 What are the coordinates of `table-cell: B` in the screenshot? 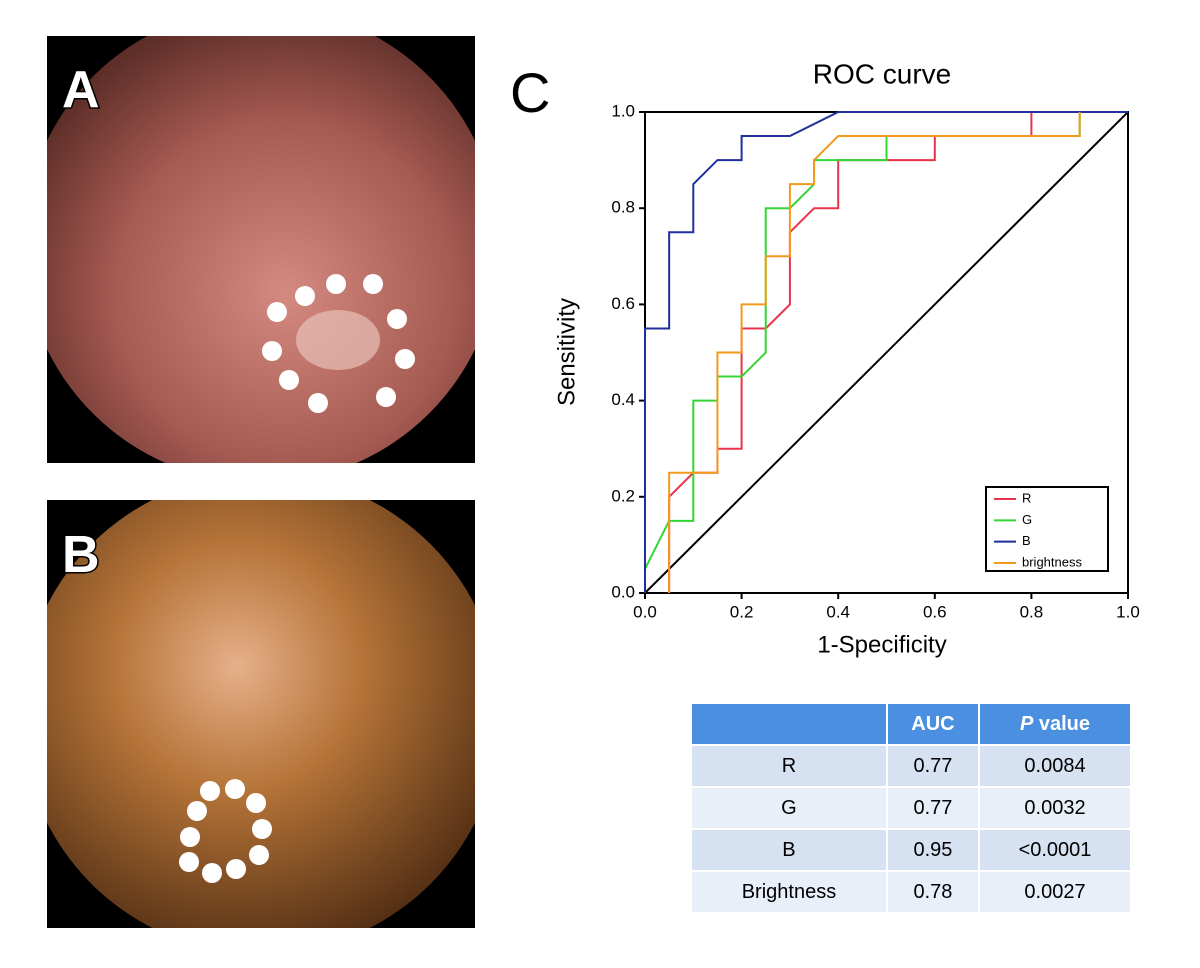 It's located at (789, 850).